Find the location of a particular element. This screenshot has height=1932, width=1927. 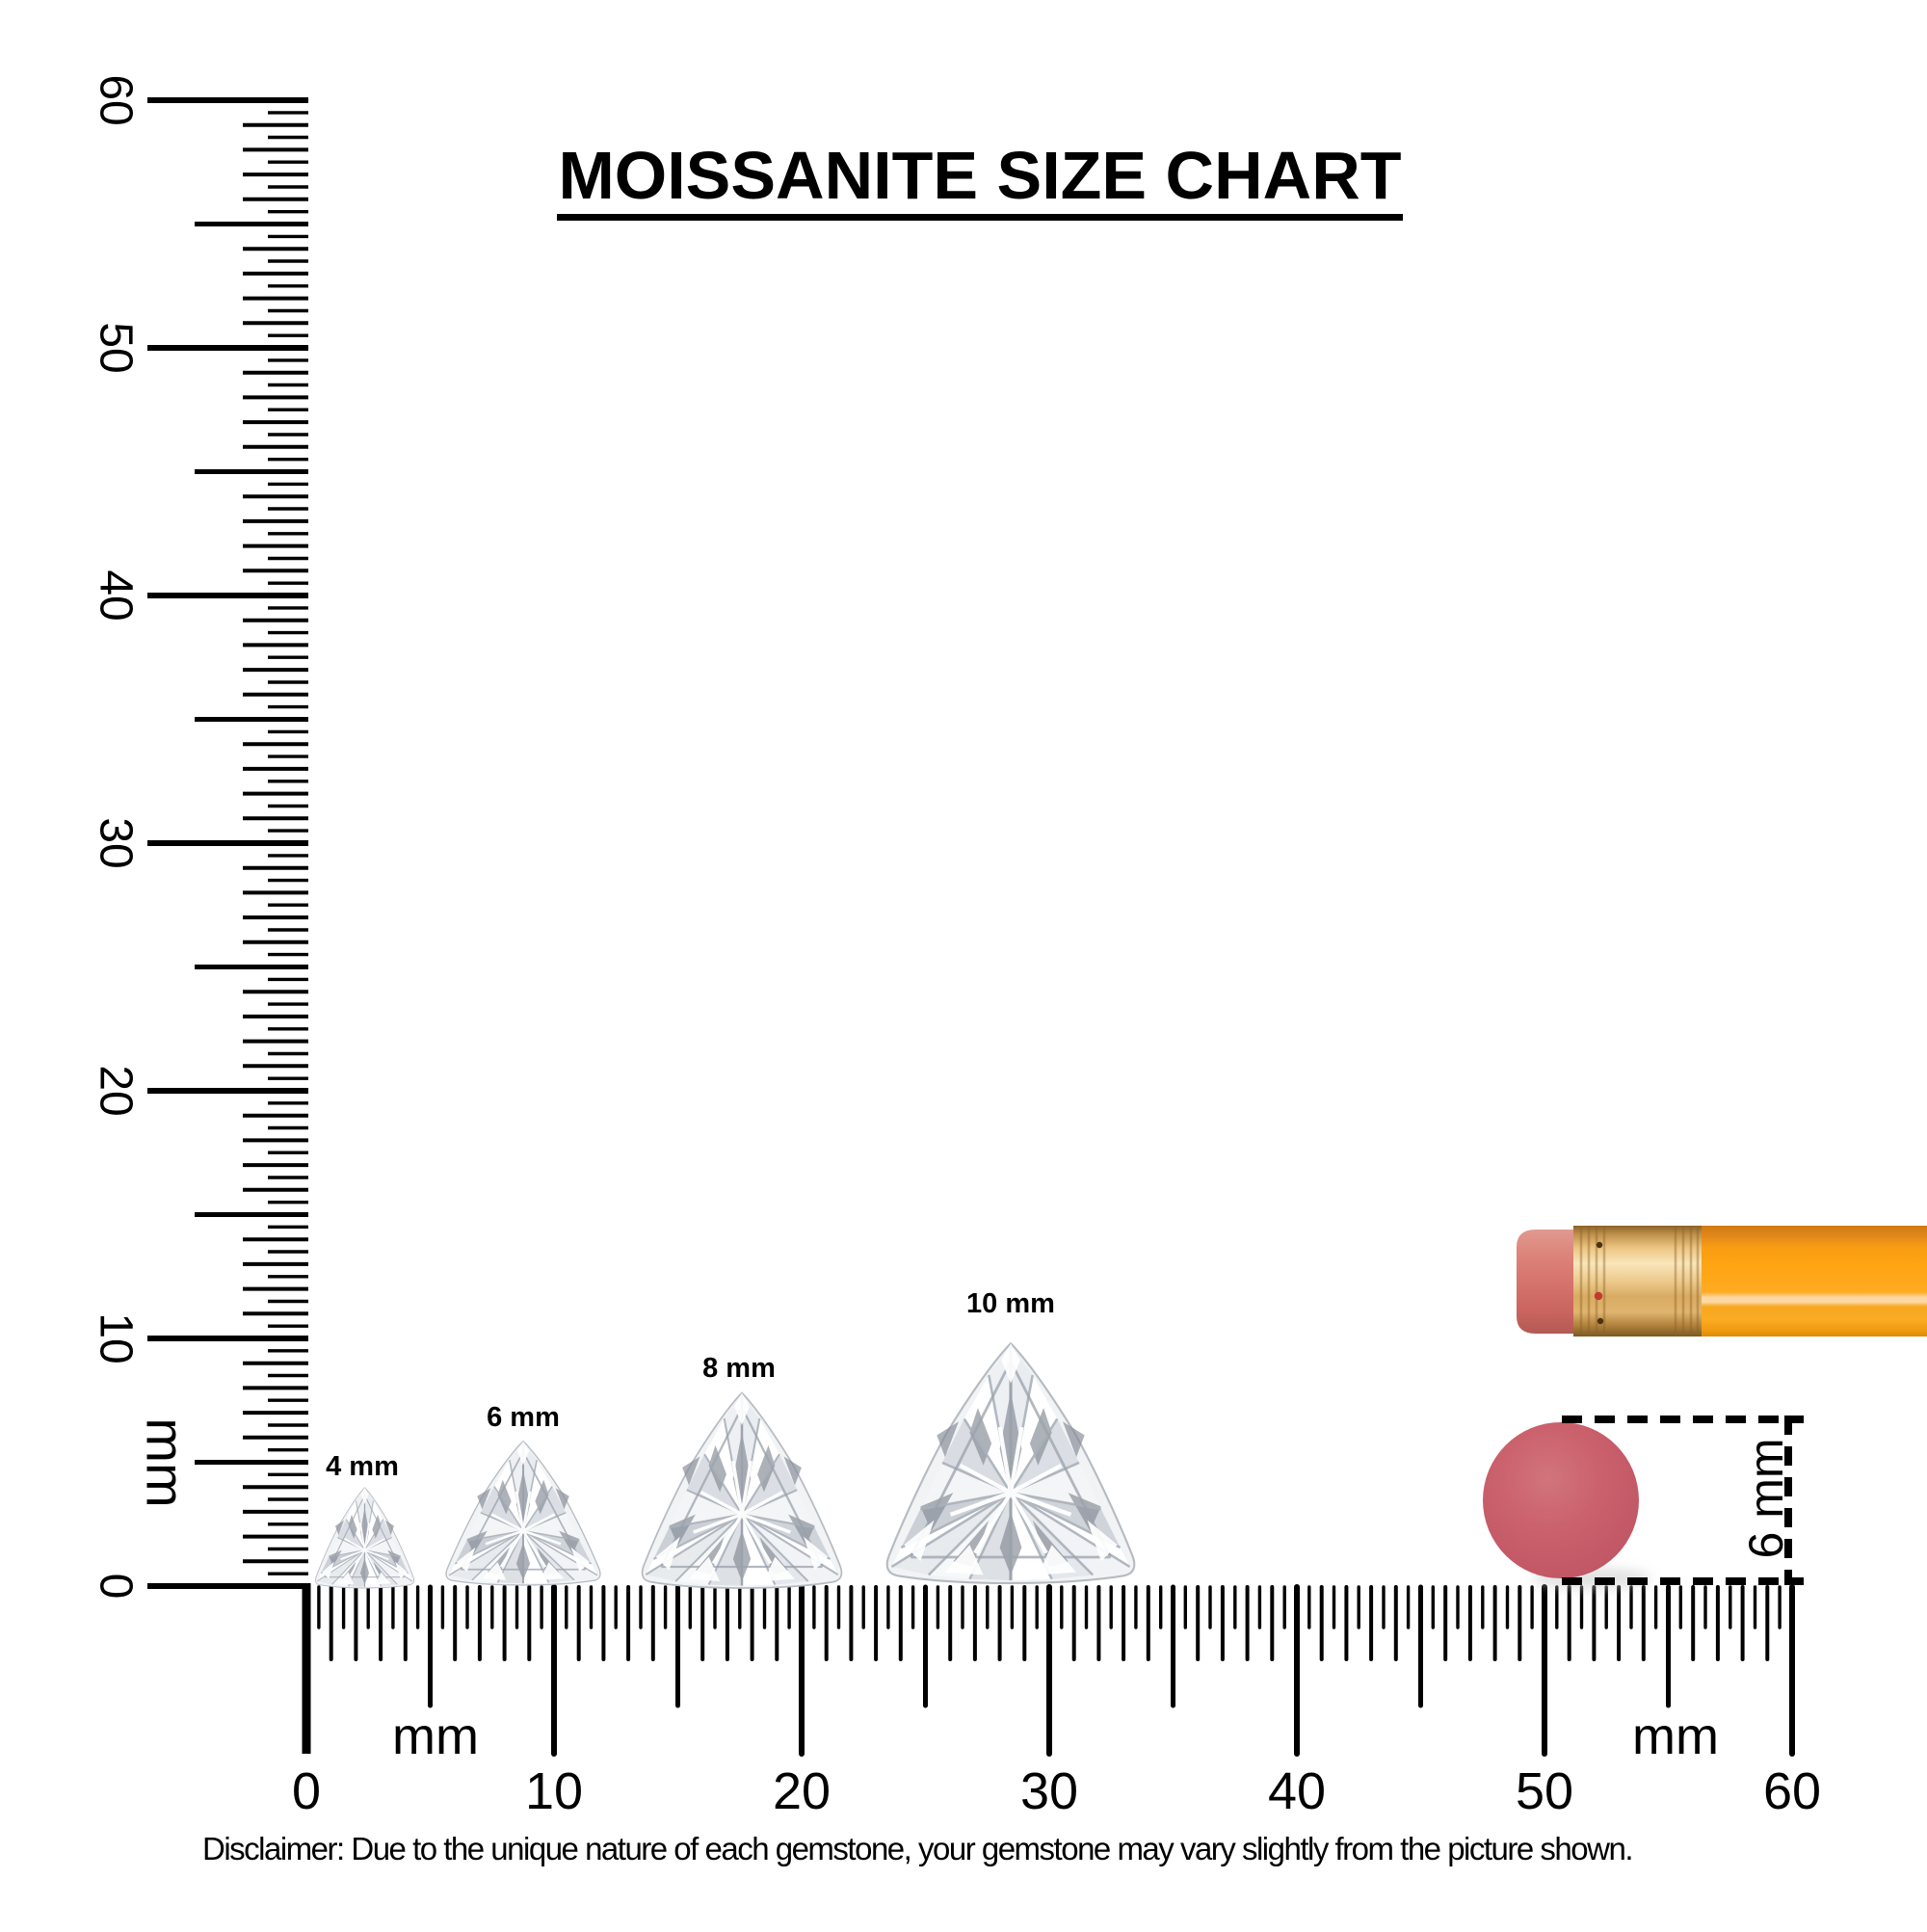

svg-text: MOISSANITE SIZE CHART is located at coordinates (980, 175).